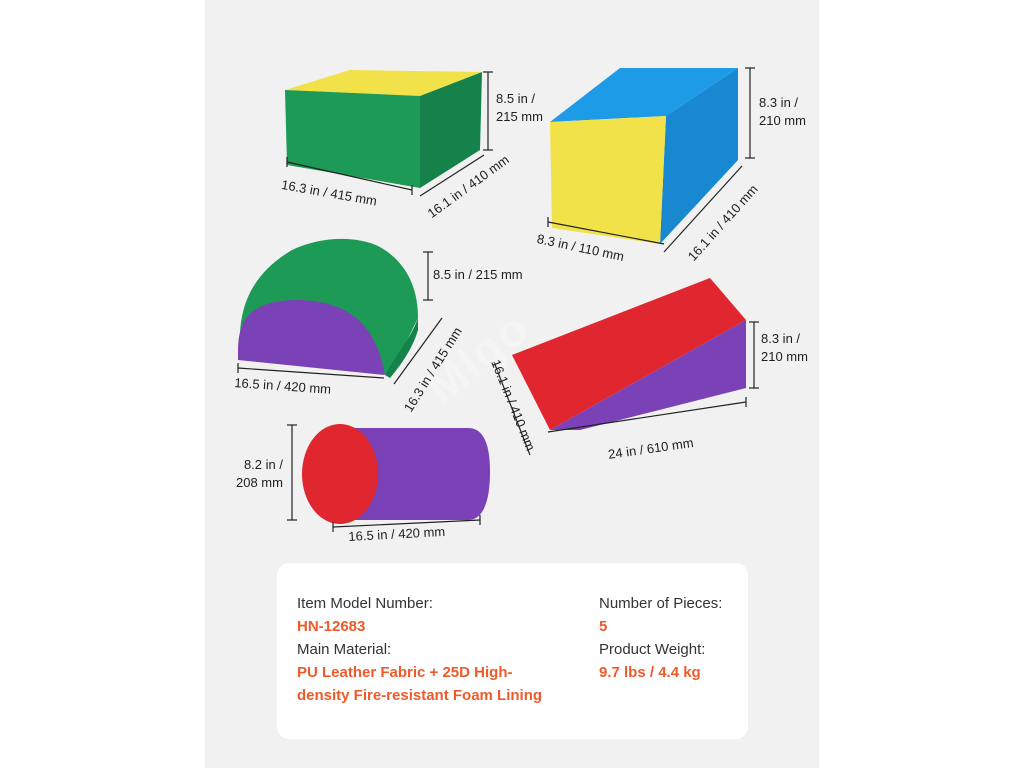 The width and height of the screenshot is (1024, 768). I want to click on wedge-dimension-lines, so click(626, 388).